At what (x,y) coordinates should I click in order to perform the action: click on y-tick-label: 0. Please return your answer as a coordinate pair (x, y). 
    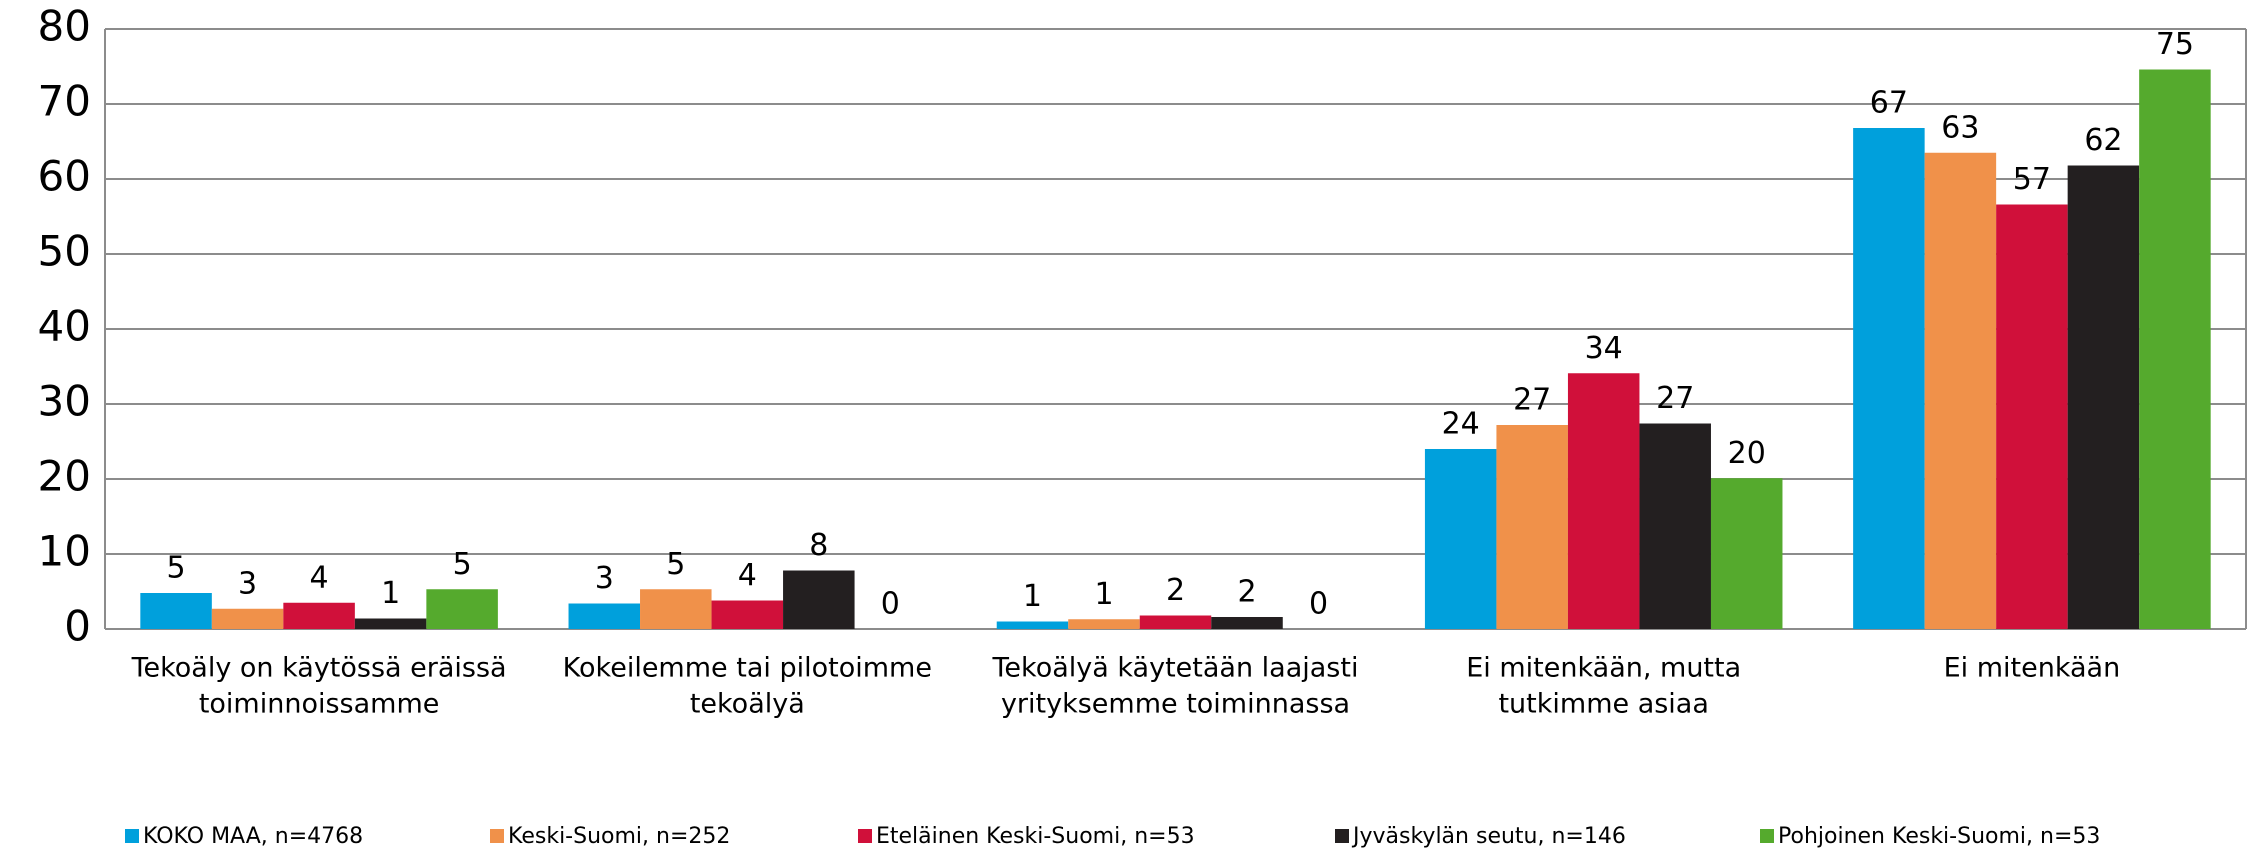
    Looking at the image, I should click on (77, 626).